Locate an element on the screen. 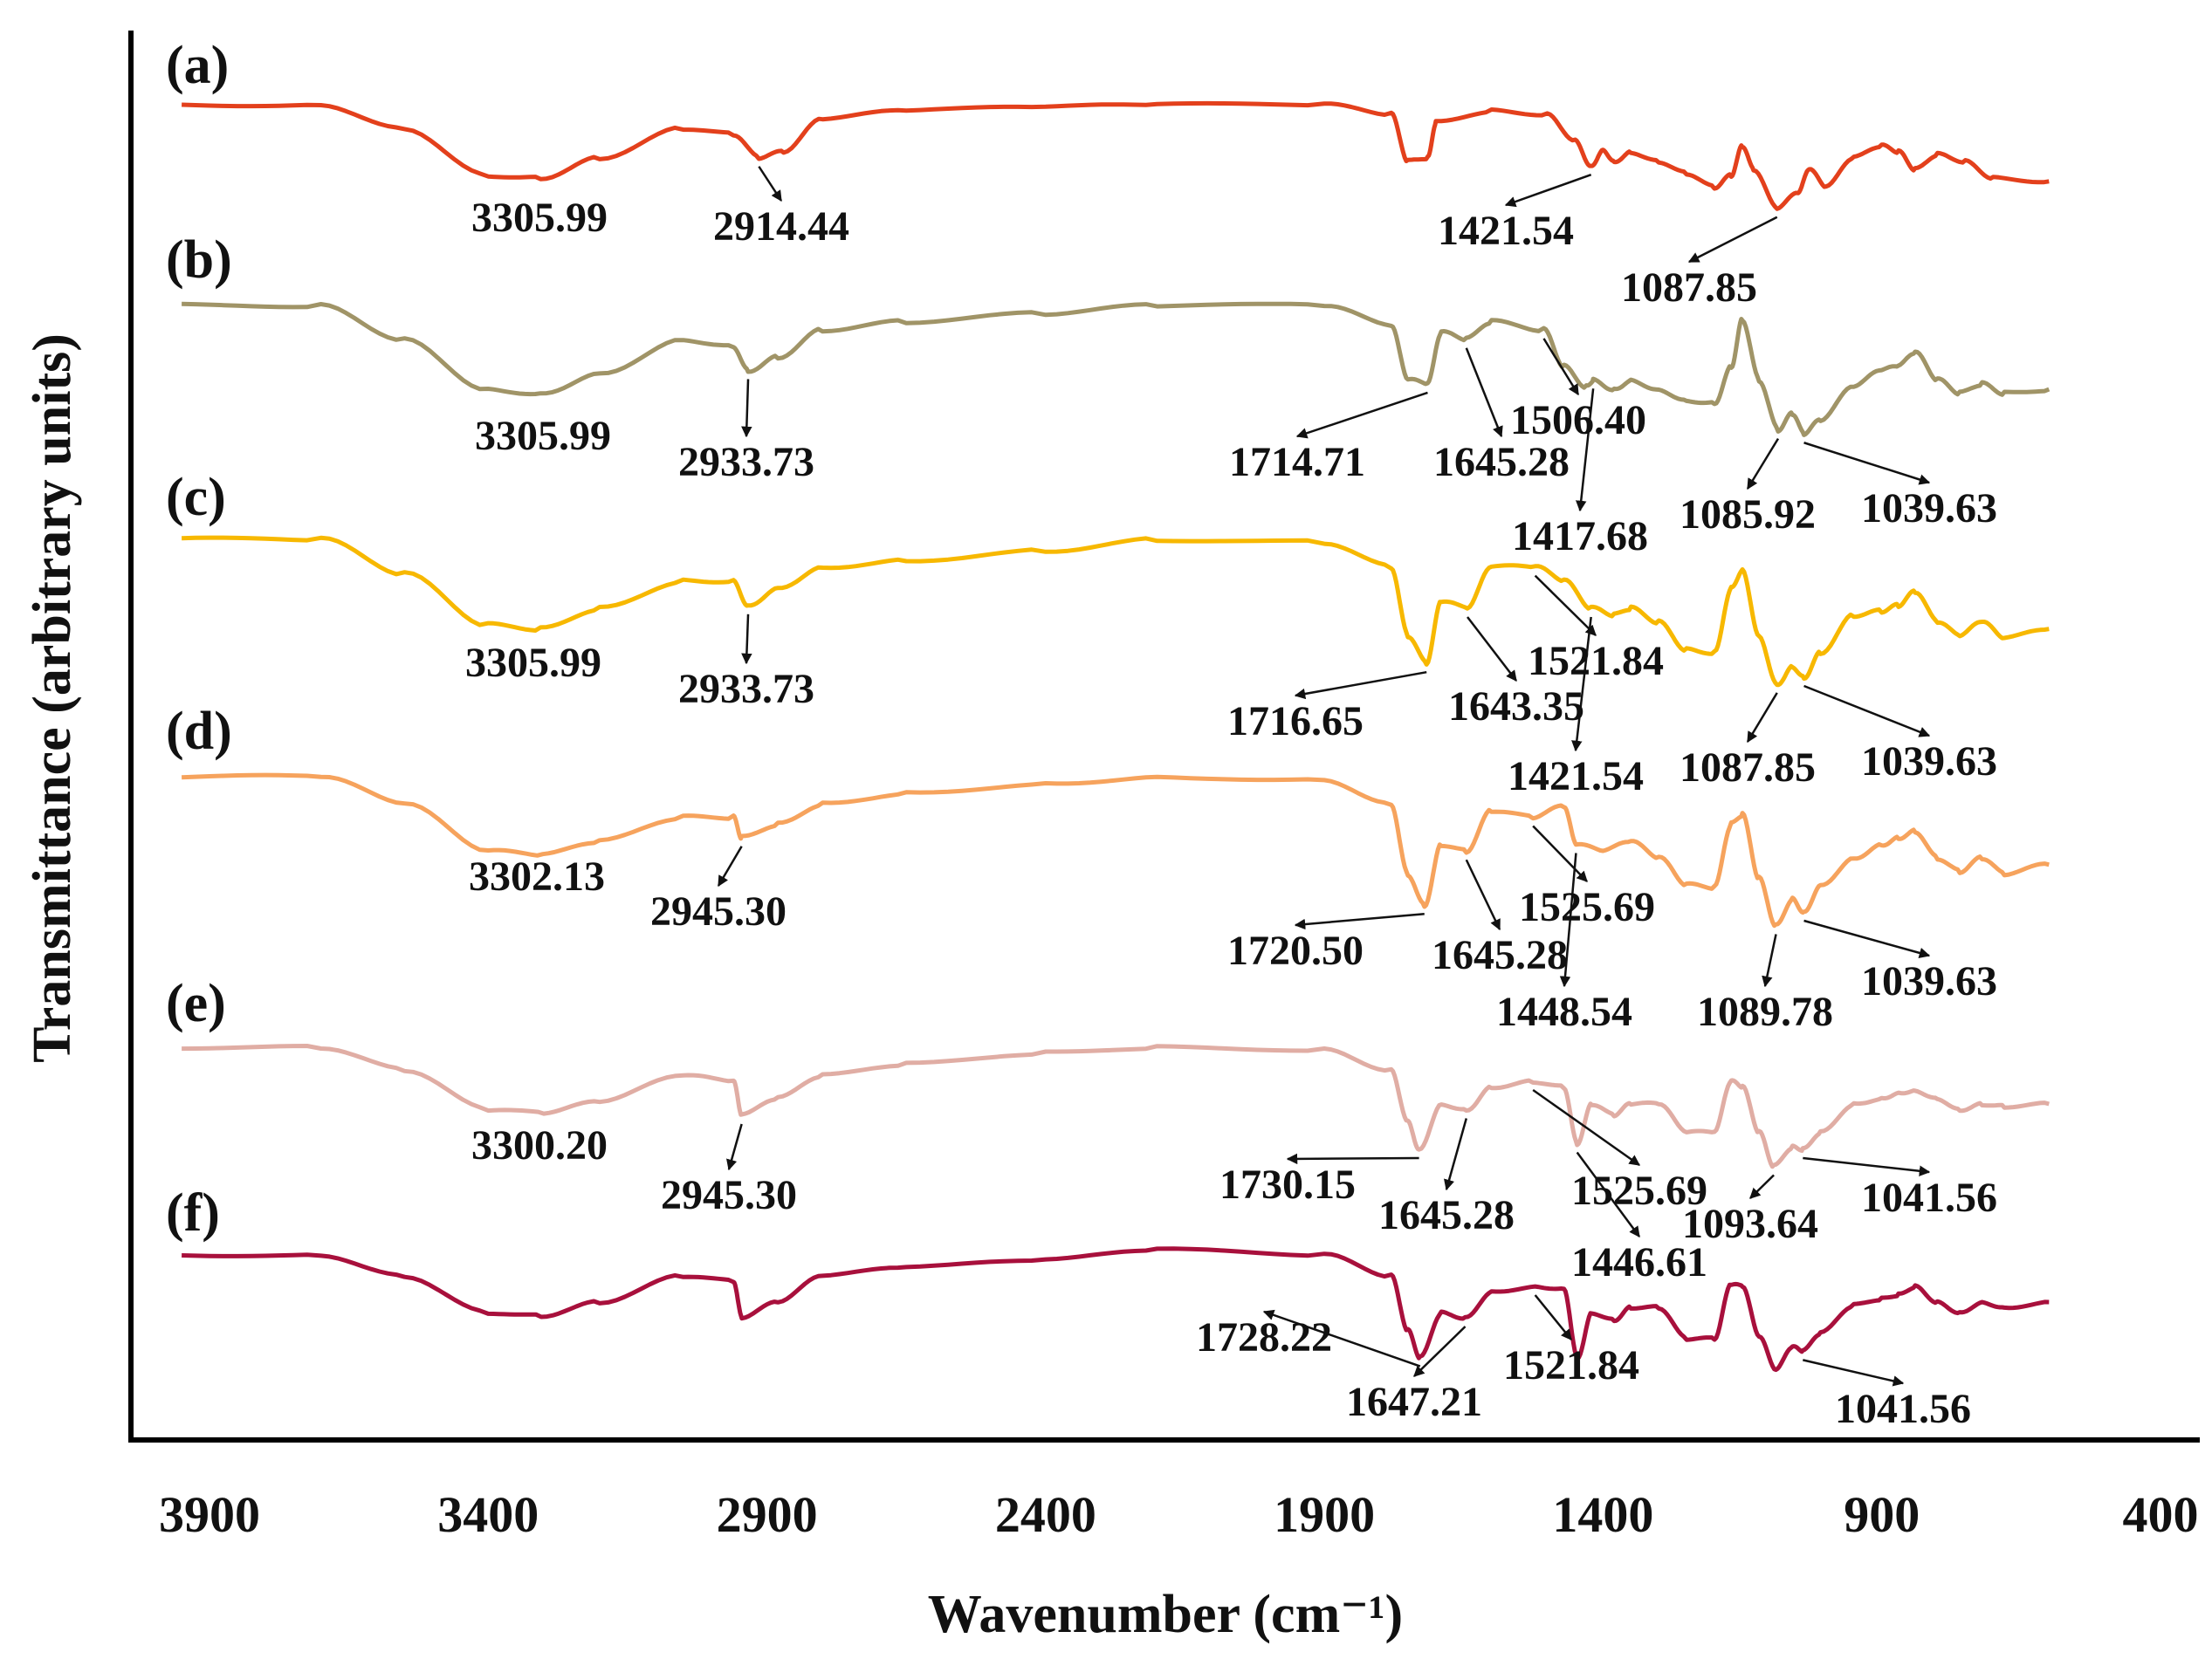  x-tick-label: 900 is located at coordinates (1882, 1514).